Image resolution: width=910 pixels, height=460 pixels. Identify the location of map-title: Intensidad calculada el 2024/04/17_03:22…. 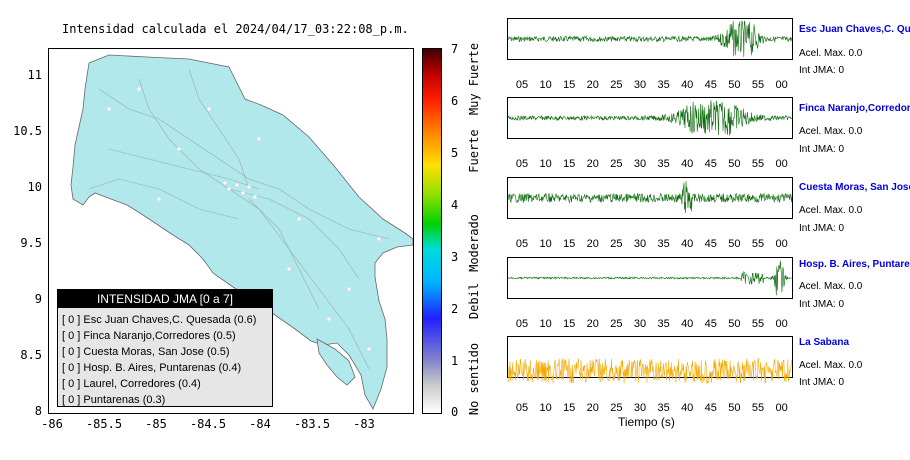
(235, 29).